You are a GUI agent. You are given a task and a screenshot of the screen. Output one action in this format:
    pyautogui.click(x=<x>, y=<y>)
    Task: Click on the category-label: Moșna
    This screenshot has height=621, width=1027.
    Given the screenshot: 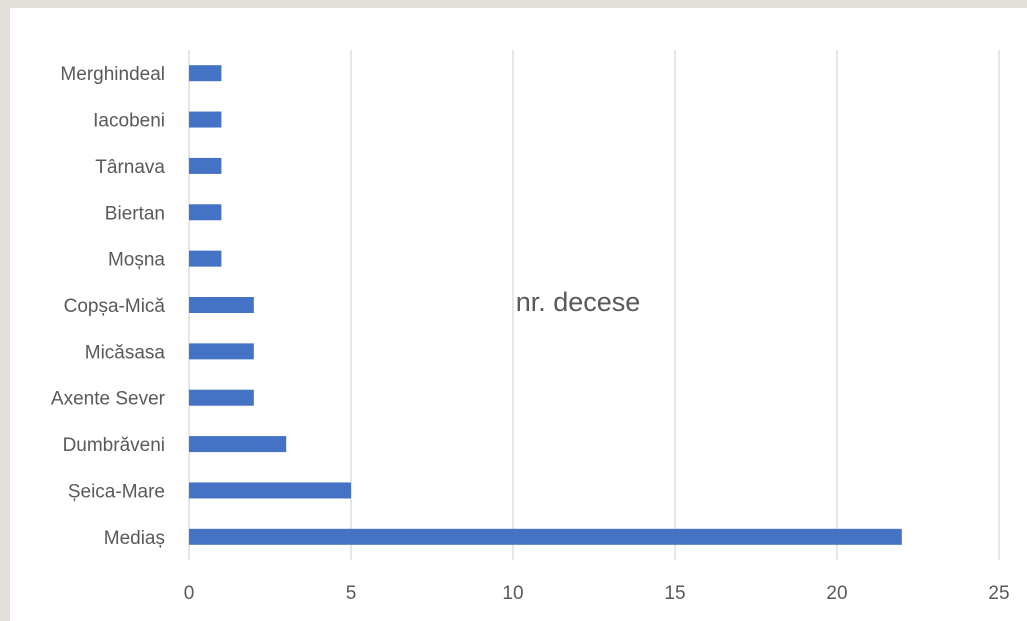 What is the action you would take?
    pyautogui.click(x=136, y=260)
    